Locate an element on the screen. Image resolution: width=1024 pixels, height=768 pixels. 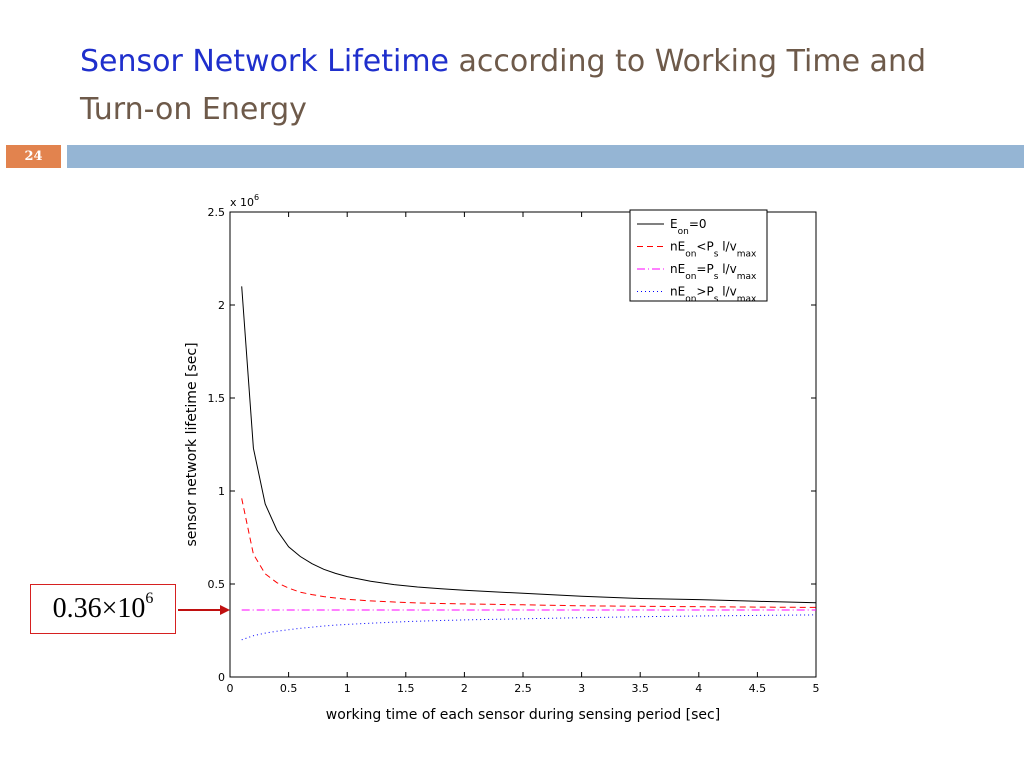
chart-legend is located at coordinates (698, 255).